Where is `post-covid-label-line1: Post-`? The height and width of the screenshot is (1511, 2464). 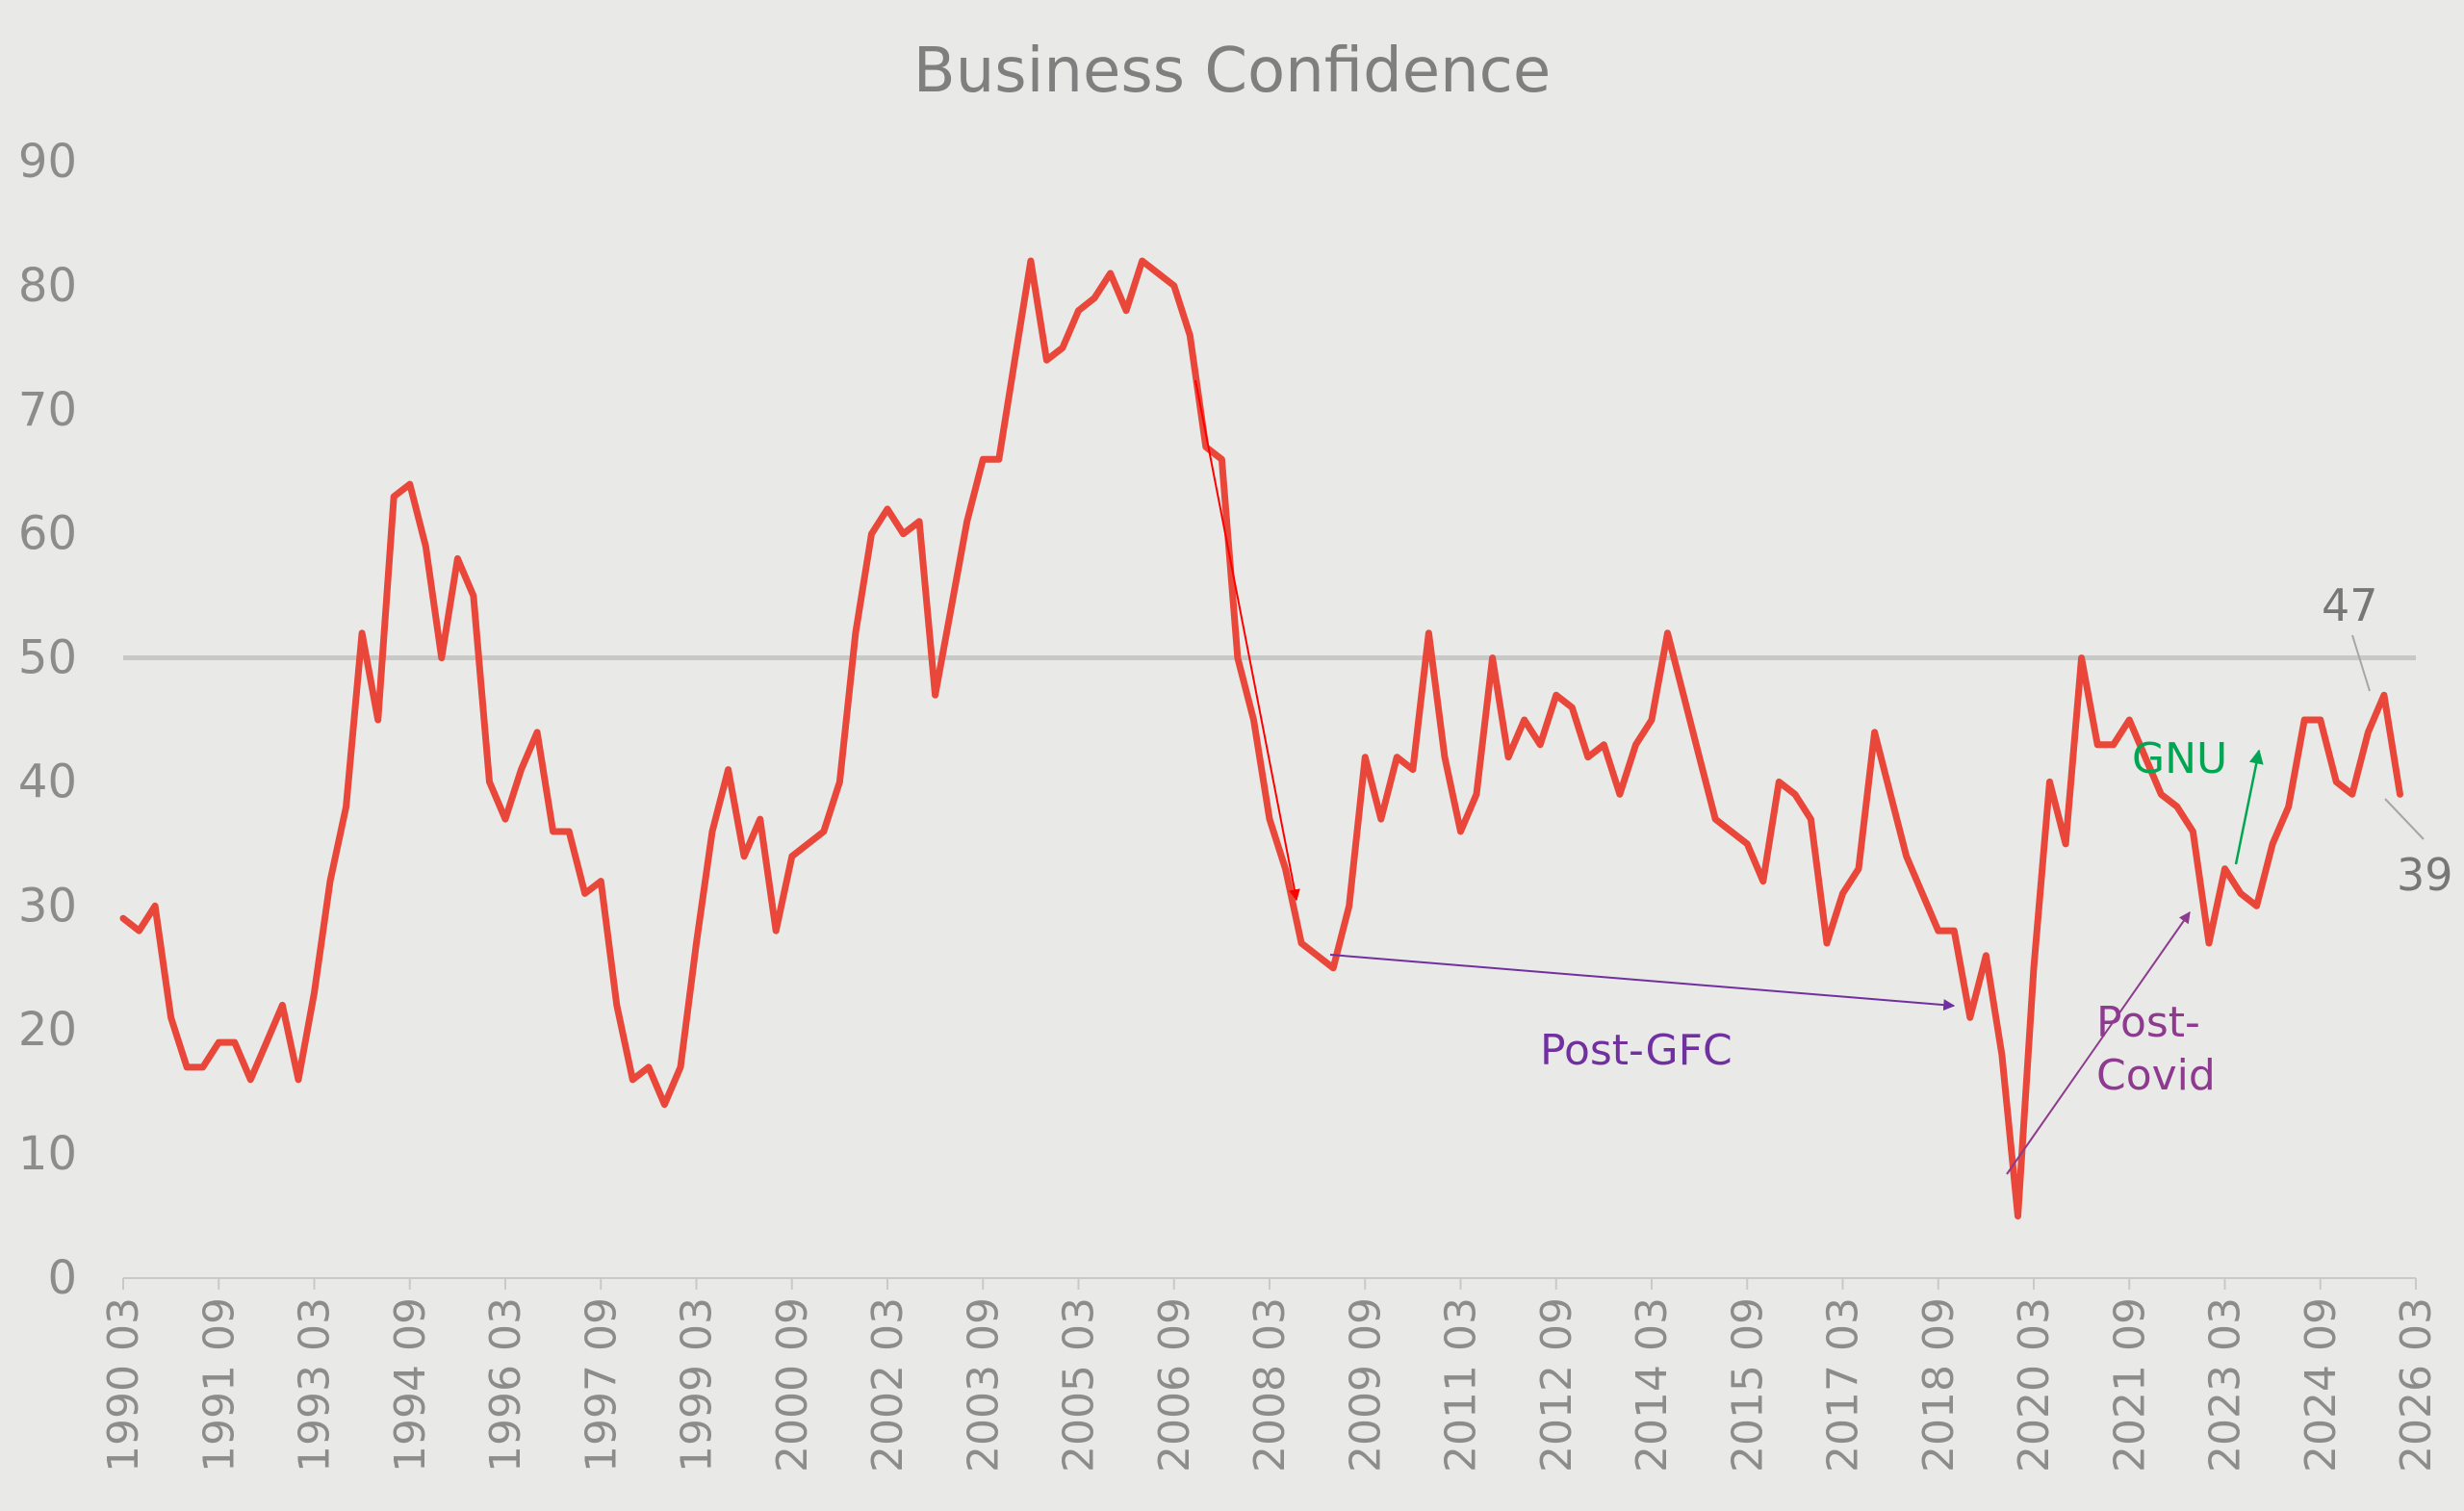
post-covid-label-line1: Post- is located at coordinates (2148, 1022).